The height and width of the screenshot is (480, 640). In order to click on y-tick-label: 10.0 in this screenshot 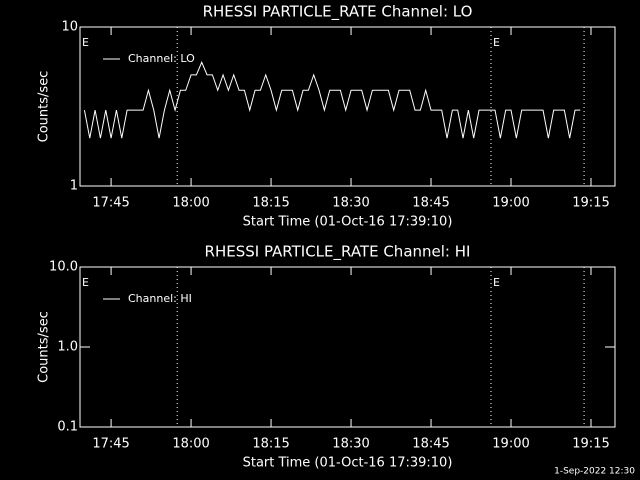, I will do `click(63, 267)`.